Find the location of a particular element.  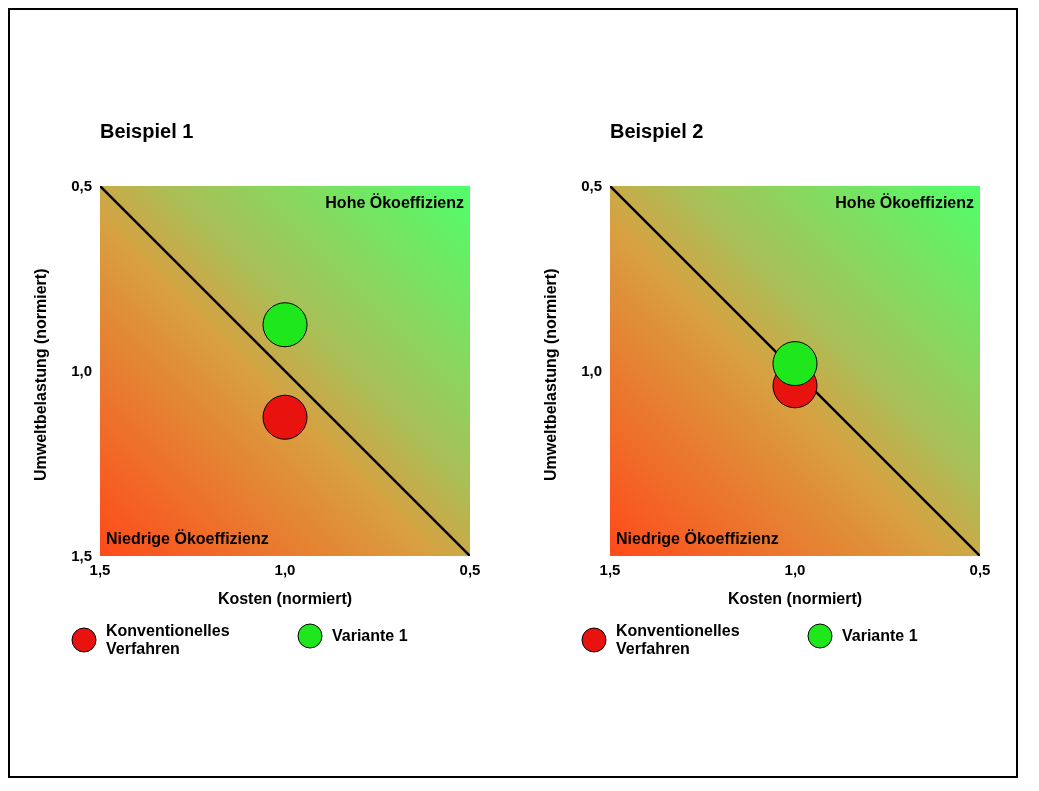

chart-title: Beispiel 2 is located at coordinates (657, 132).